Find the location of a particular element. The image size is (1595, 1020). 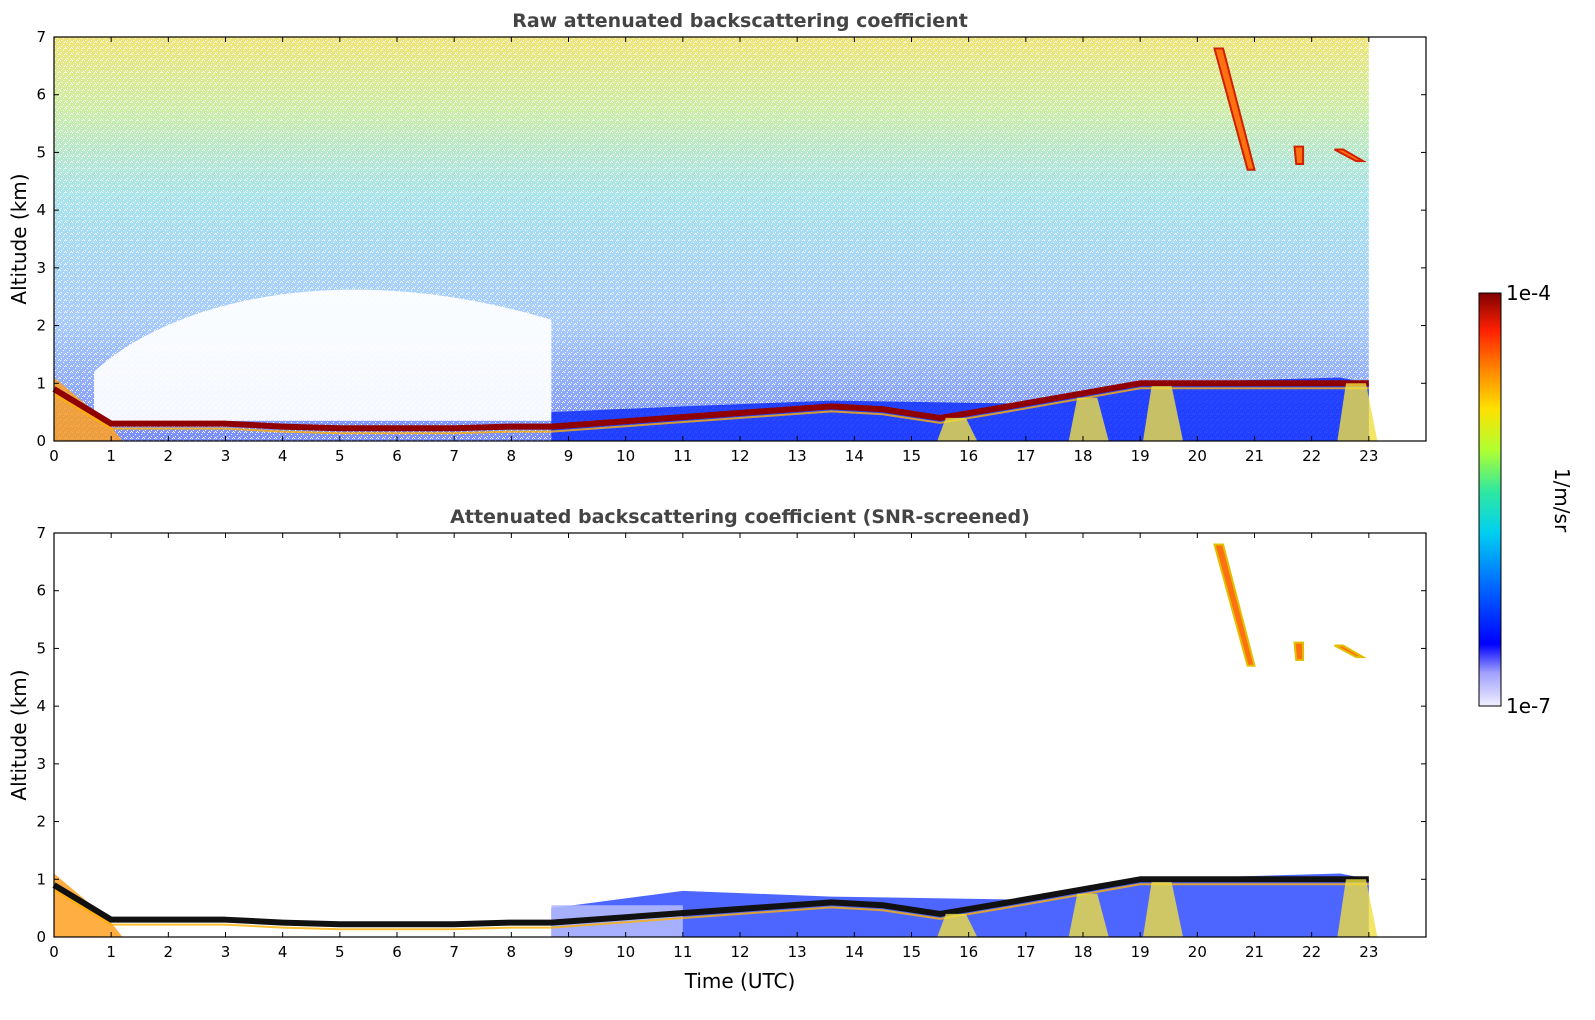

colorbar-gradient is located at coordinates (1490, 499).